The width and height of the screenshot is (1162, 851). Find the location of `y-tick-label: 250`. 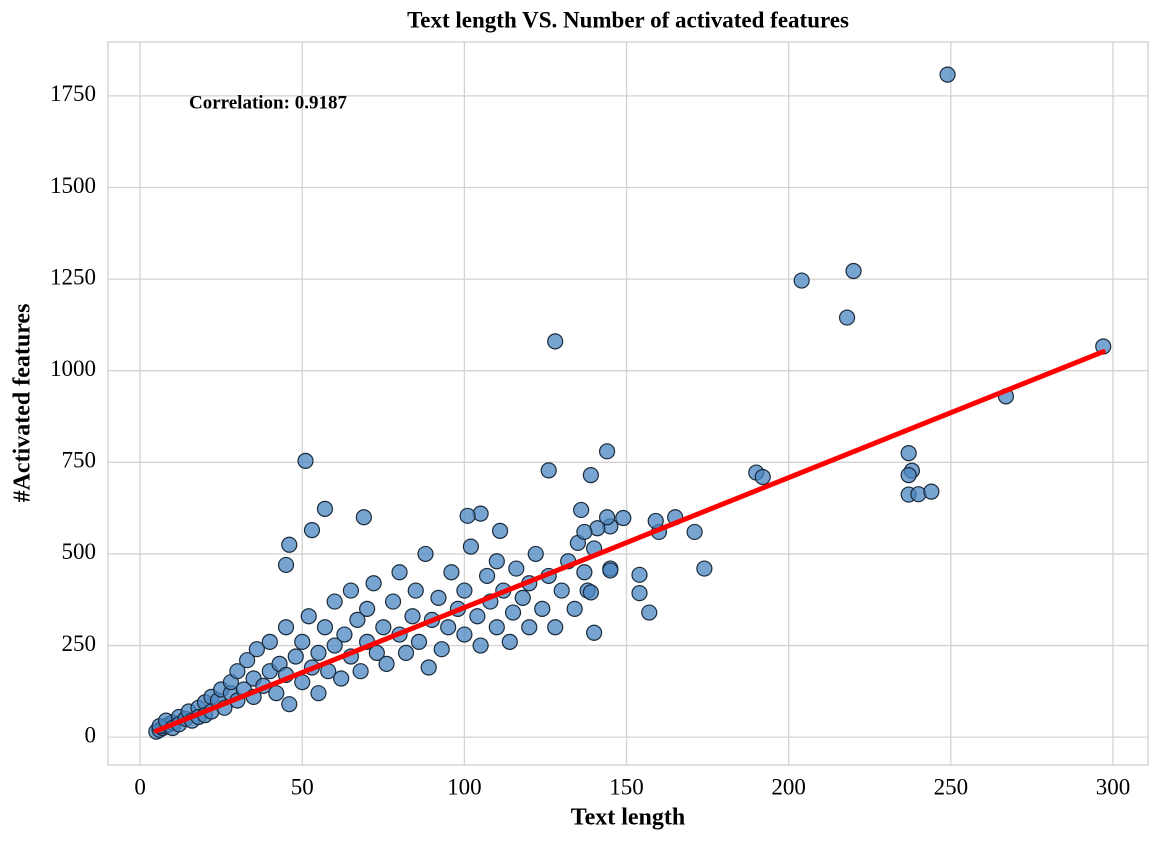

y-tick-label: 250 is located at coordinates (79, 643).